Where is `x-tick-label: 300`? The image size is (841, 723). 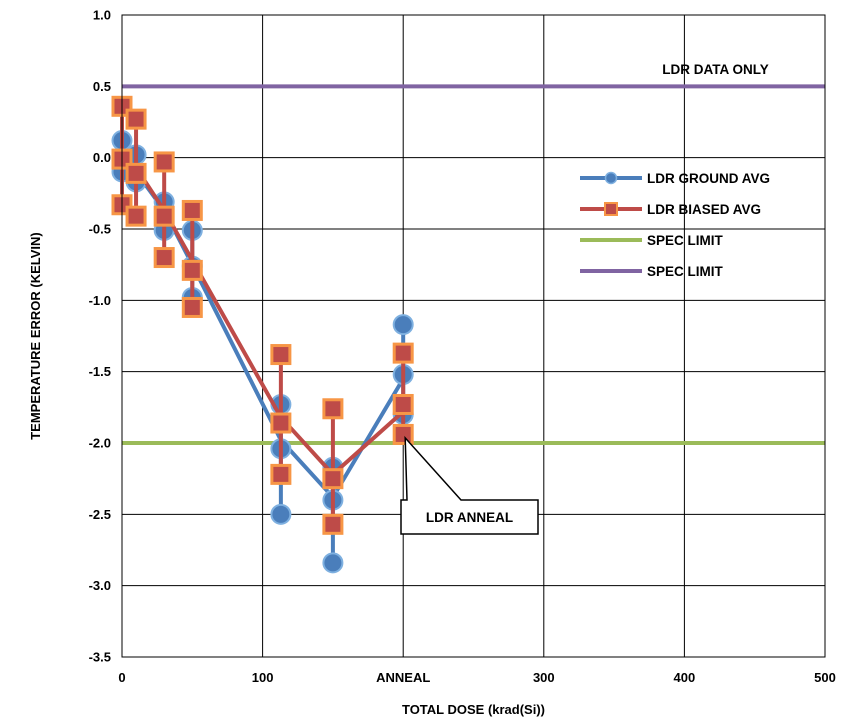
x-tick-label: 300 is located at coordinates (544, 677).